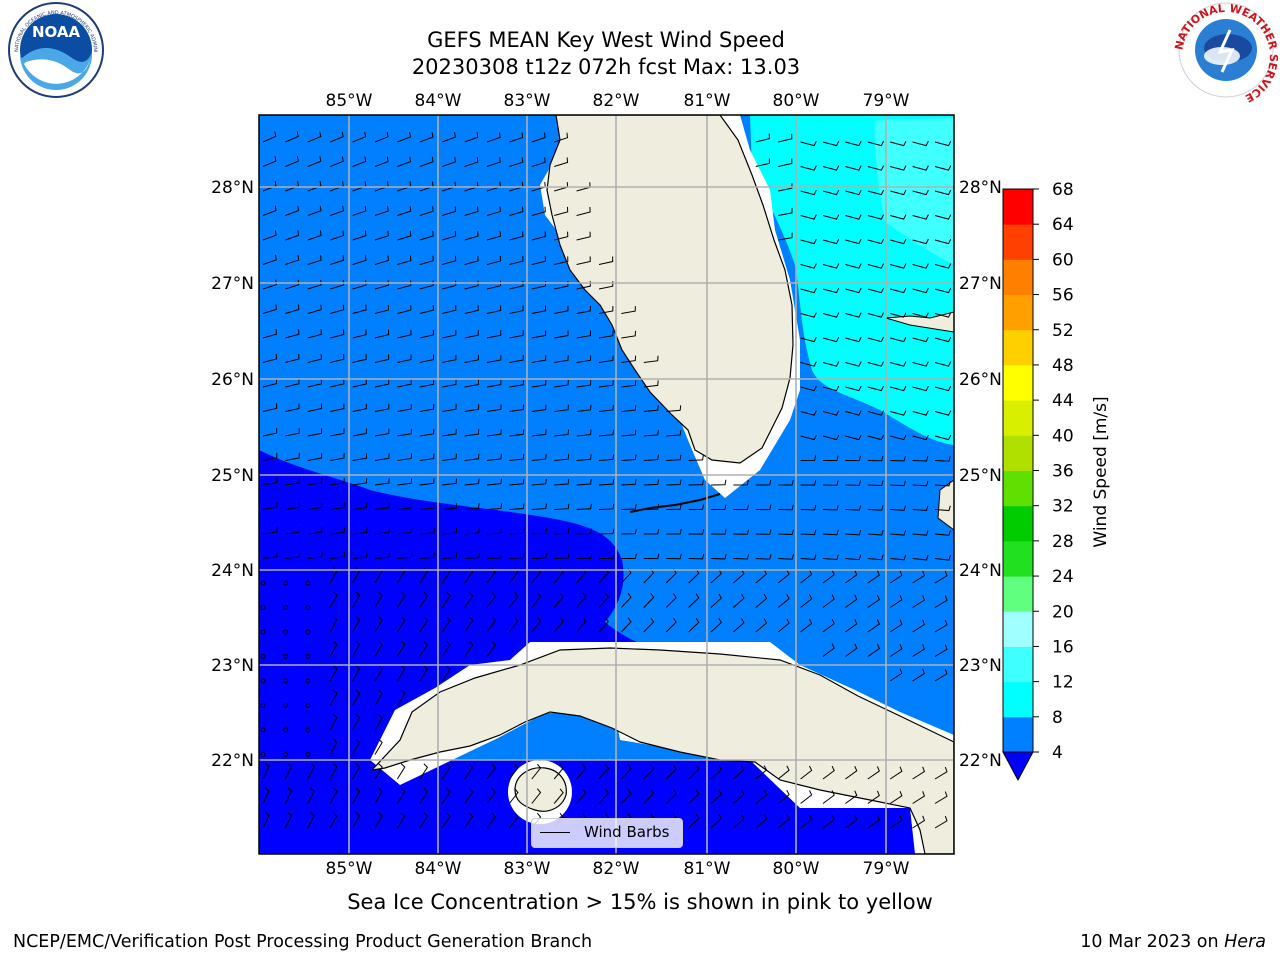  Describe the element at coordinates (707, 869) in the screenshot. I see `lon-label: 81°W` at that location.